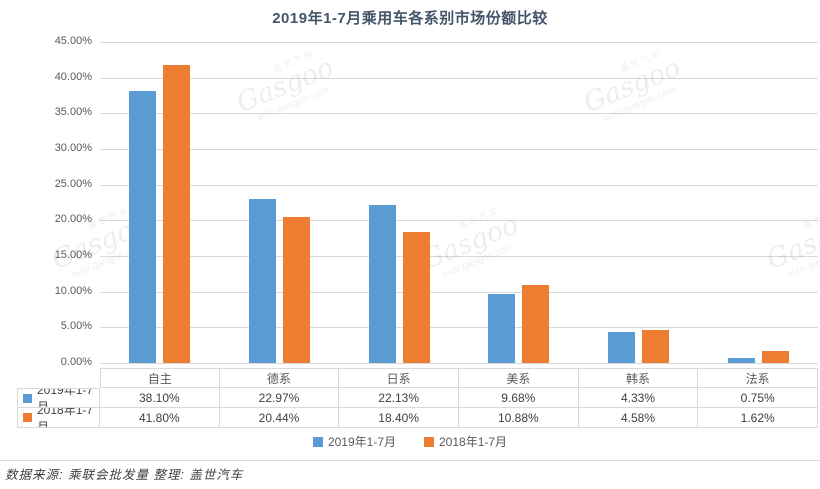 This screenshot has height=489, width=820. What do you see at coordinates (638, 398) in the screenshot?
I see `table-value-cell: 4.33%` at bounding box center [638, 398].